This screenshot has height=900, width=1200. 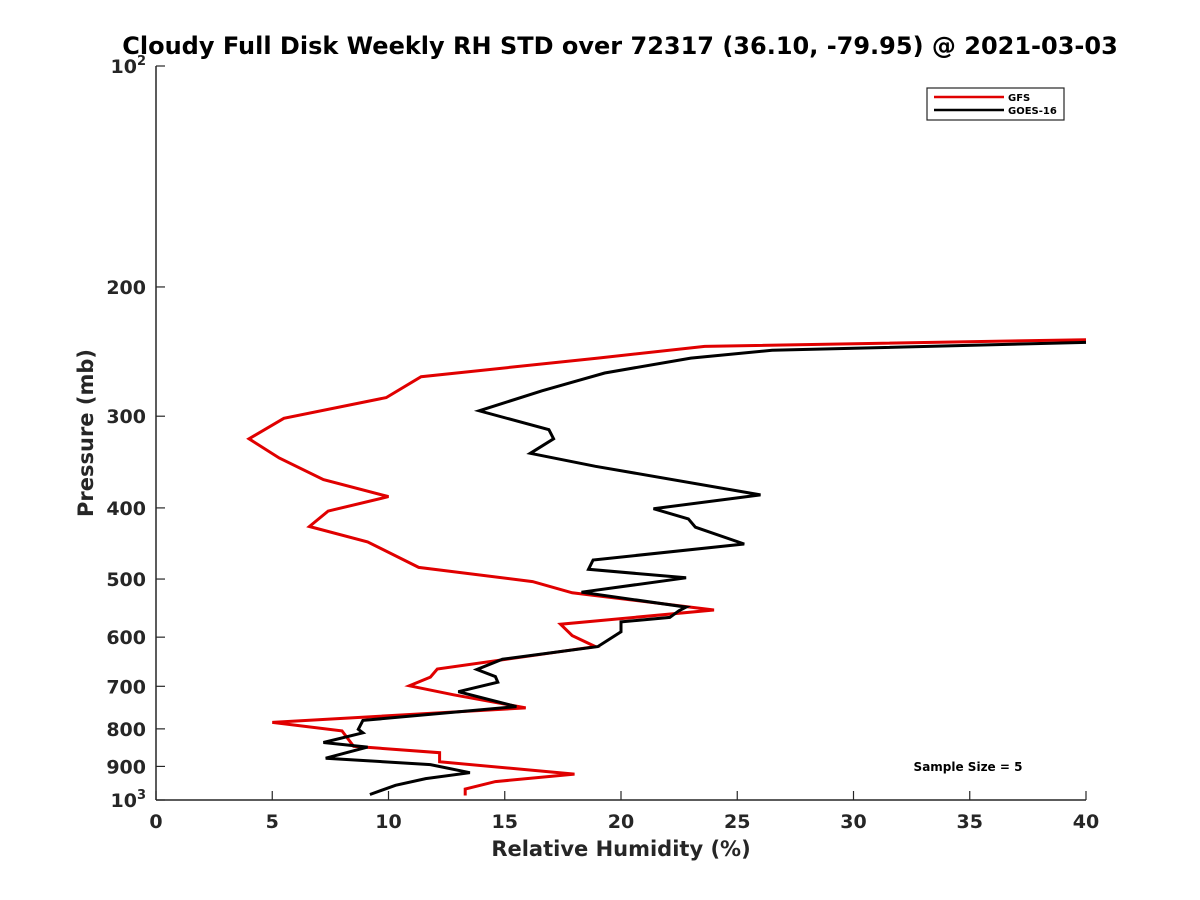 What do you see at coordinates (1086, 822) in the screenshot?
I see `x-tick-label: 40` at bounding box center [1086, 822].